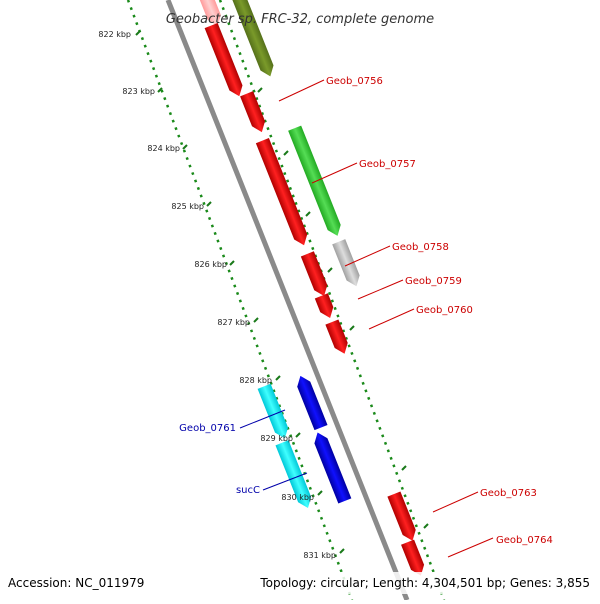 This screenshot has width=600, height=604. I want to click on accession-text: Accession: NC_011979, so click(76, 583).